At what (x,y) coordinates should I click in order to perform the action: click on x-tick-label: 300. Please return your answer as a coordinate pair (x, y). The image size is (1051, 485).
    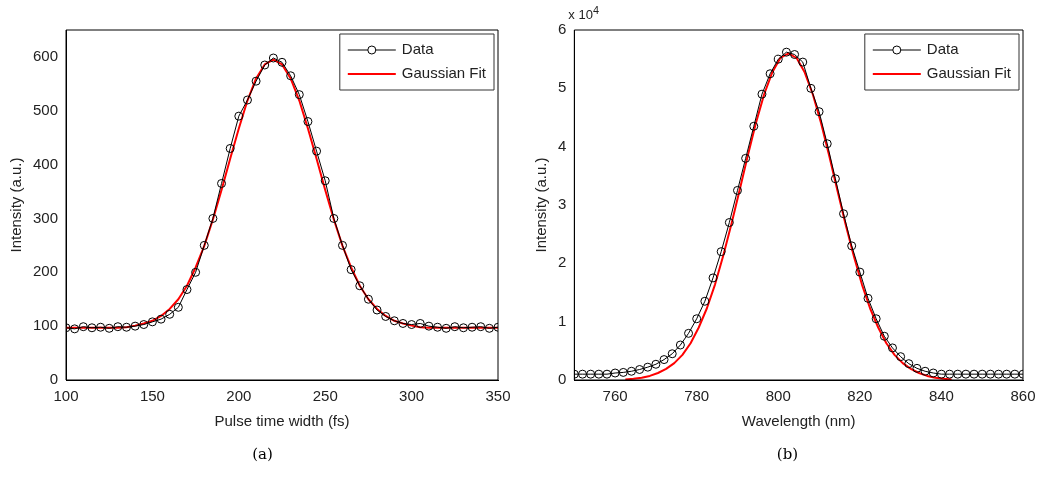
    Looking at the image, I should click on (412, 396).